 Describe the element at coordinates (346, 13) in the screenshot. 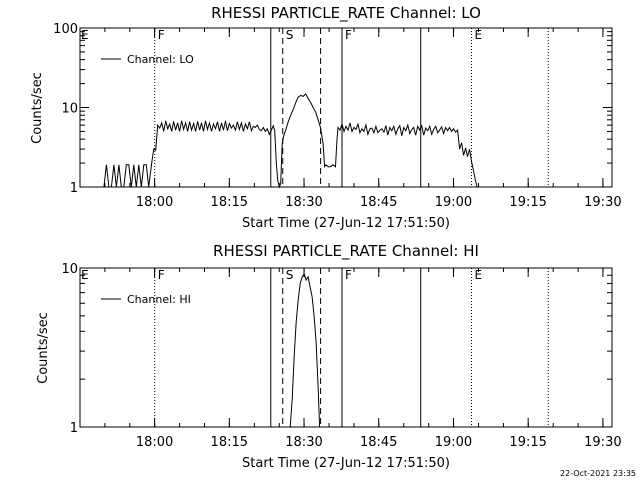

I see `chart-title: RHESSI PARTICLE_RATE Channel: LO` at that location.